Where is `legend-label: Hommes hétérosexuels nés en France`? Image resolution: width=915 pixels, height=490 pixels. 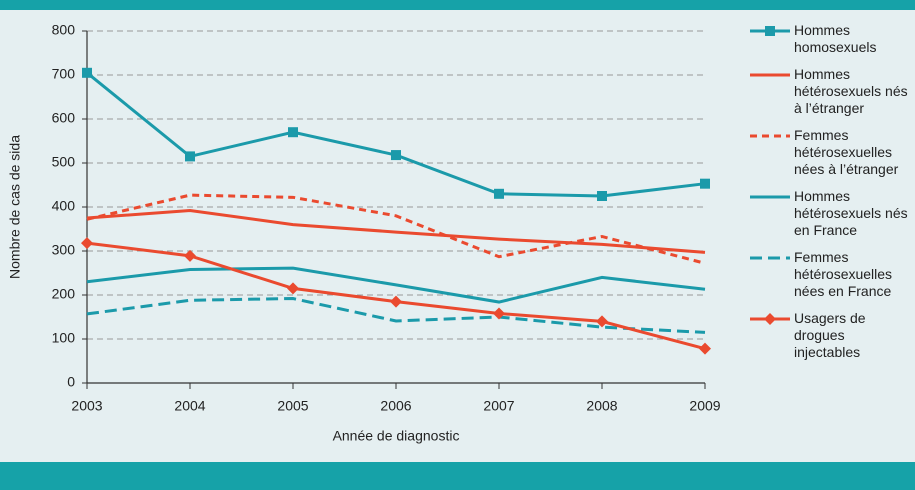
legend-label: Hommes hétérosexuels nés en France is located at coordinates (851, 213).